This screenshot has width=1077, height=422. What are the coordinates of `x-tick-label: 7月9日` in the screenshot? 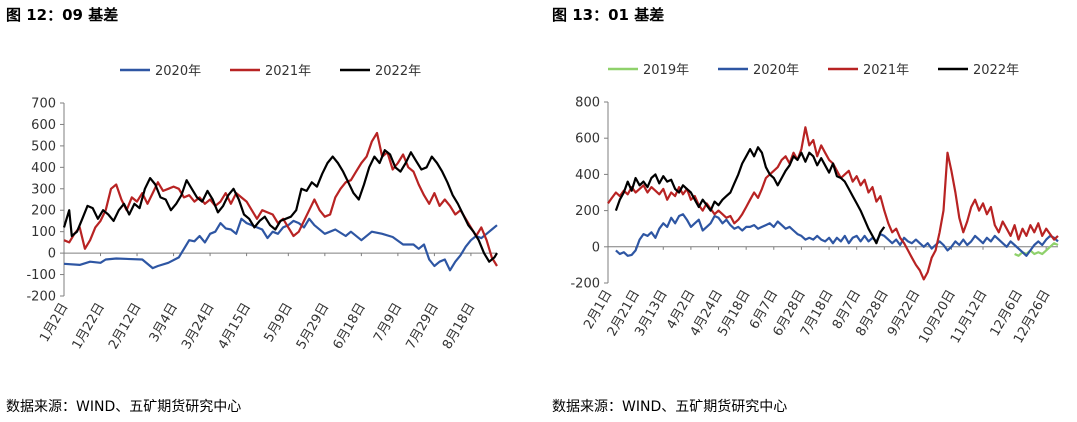 It's located at (388, 323).